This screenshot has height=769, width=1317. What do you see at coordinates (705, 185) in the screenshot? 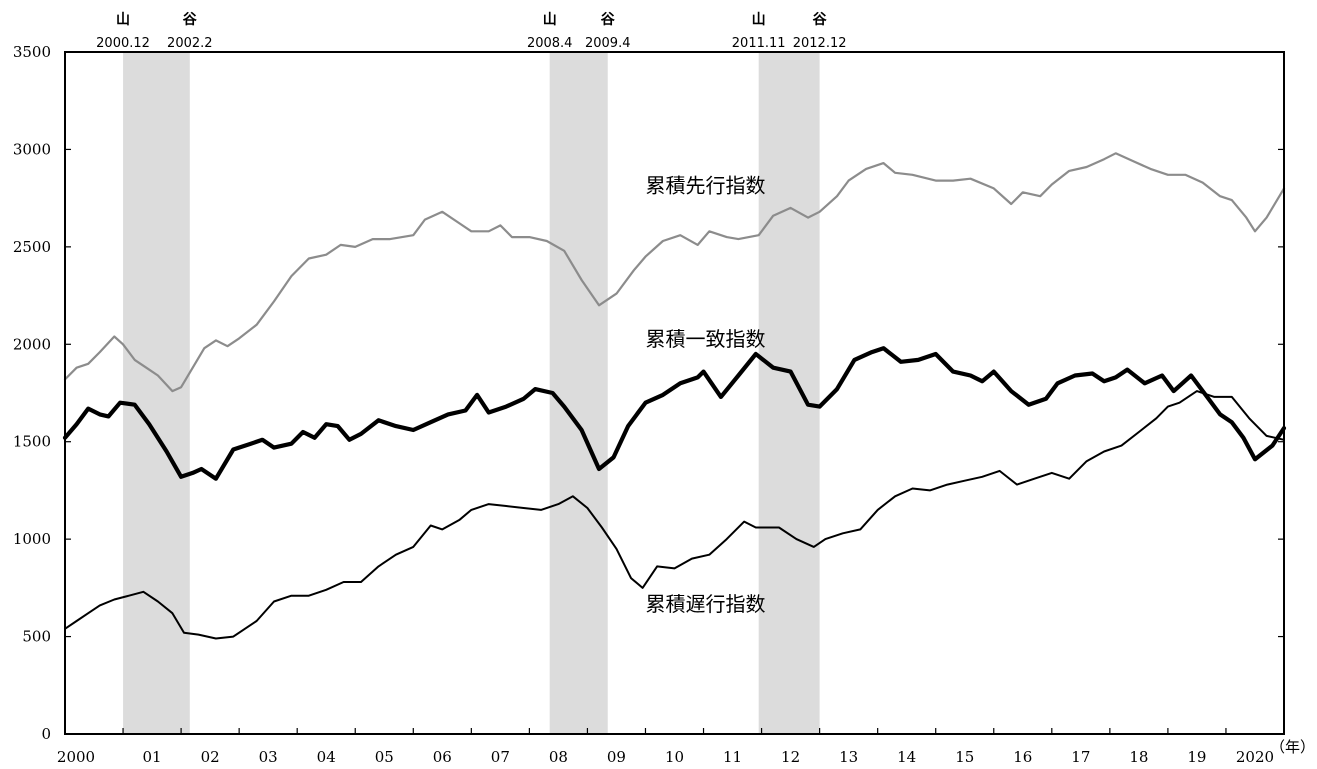
I see `series-label: 累積先行指数` at bounding box center [705, 185].